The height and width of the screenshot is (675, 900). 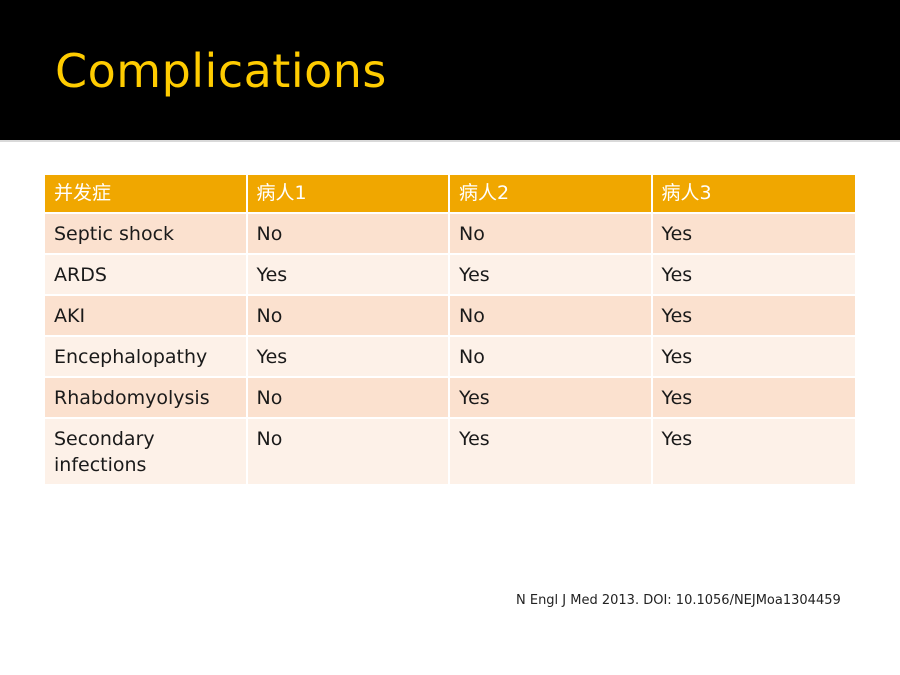 I want to click on table-row: Rhabdomyolysis No Yes Yes, so click(x=450, y=398).